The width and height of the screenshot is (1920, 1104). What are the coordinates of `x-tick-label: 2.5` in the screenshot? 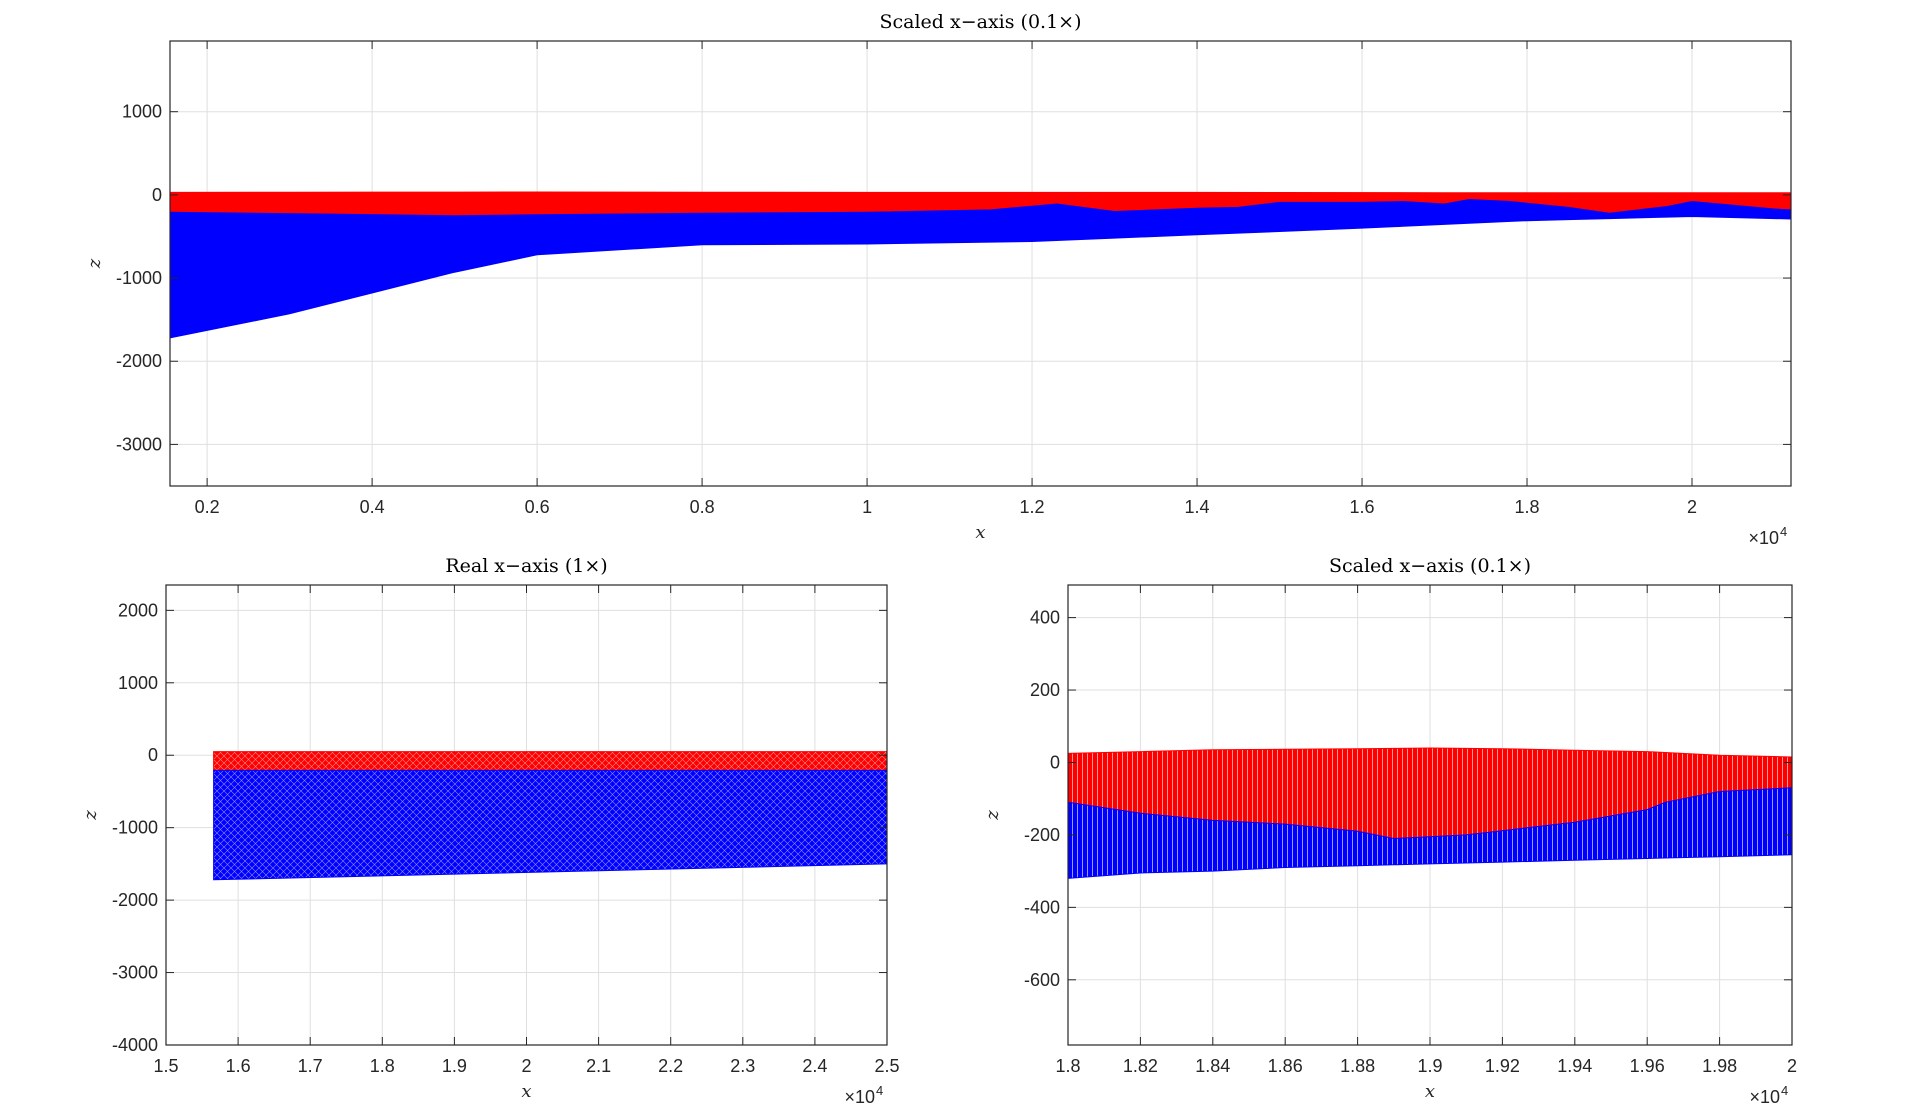 It's located at (886, 1066).